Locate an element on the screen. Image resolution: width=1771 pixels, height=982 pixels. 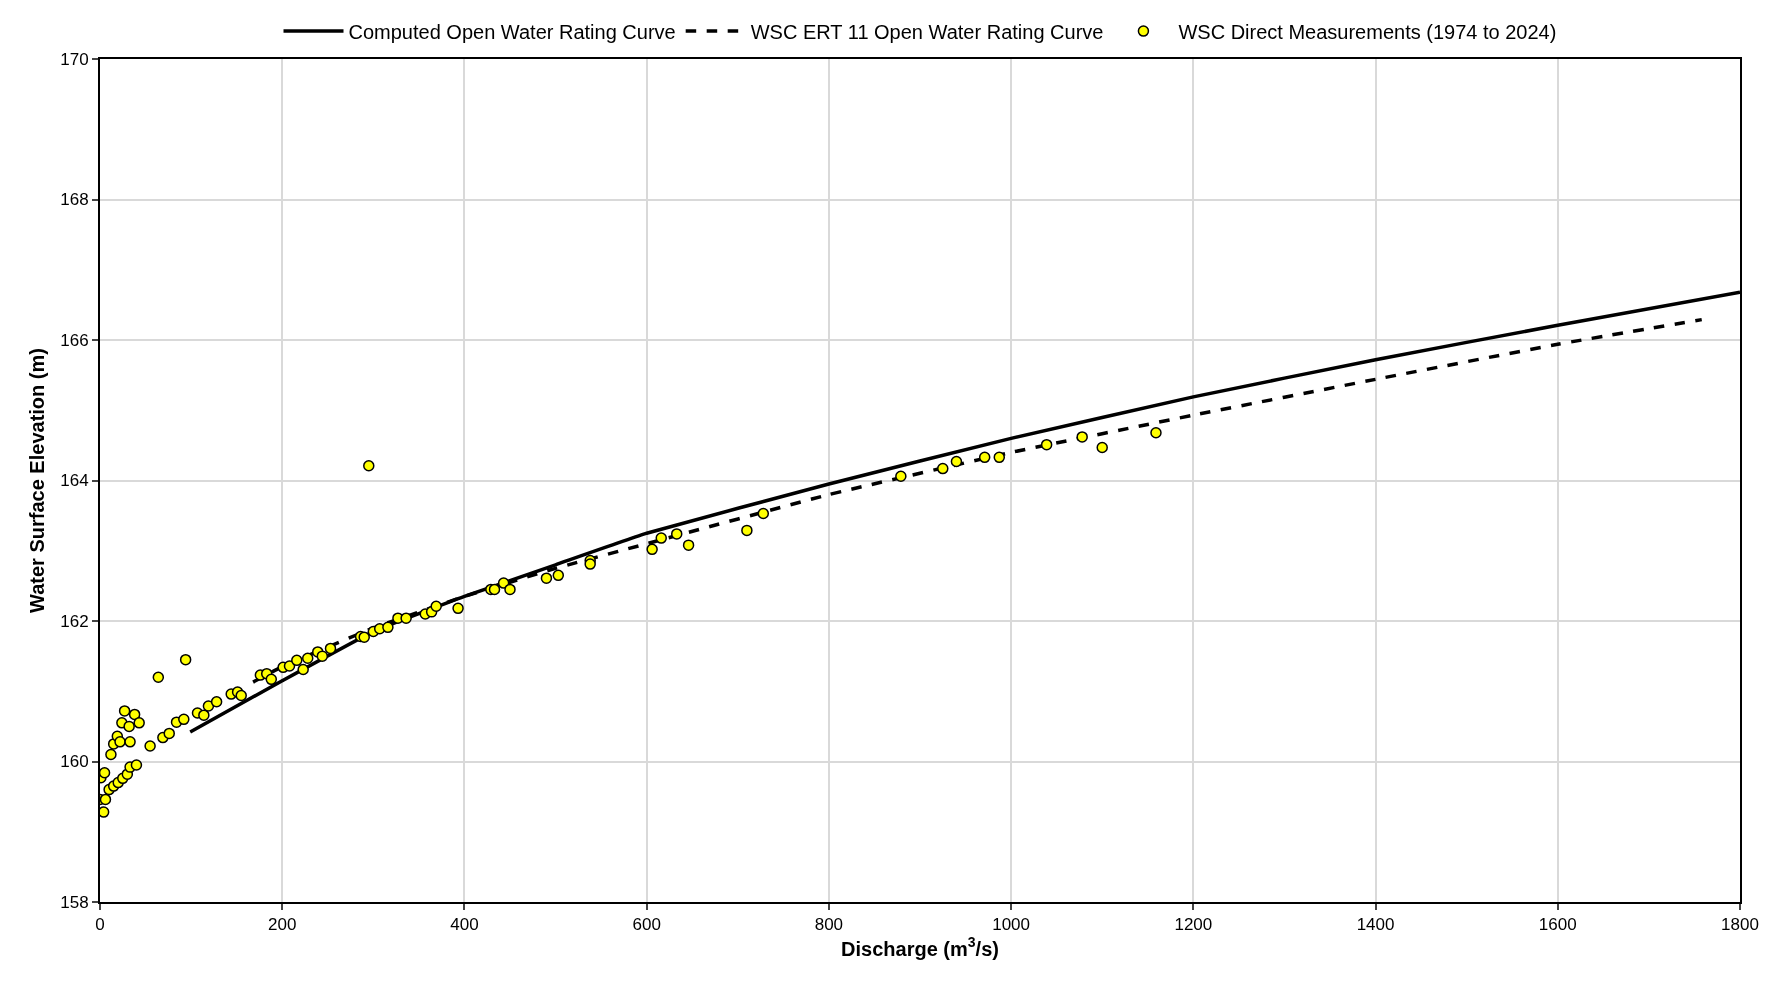
x-tick-label: 400 is located at coordinates (464, 925).